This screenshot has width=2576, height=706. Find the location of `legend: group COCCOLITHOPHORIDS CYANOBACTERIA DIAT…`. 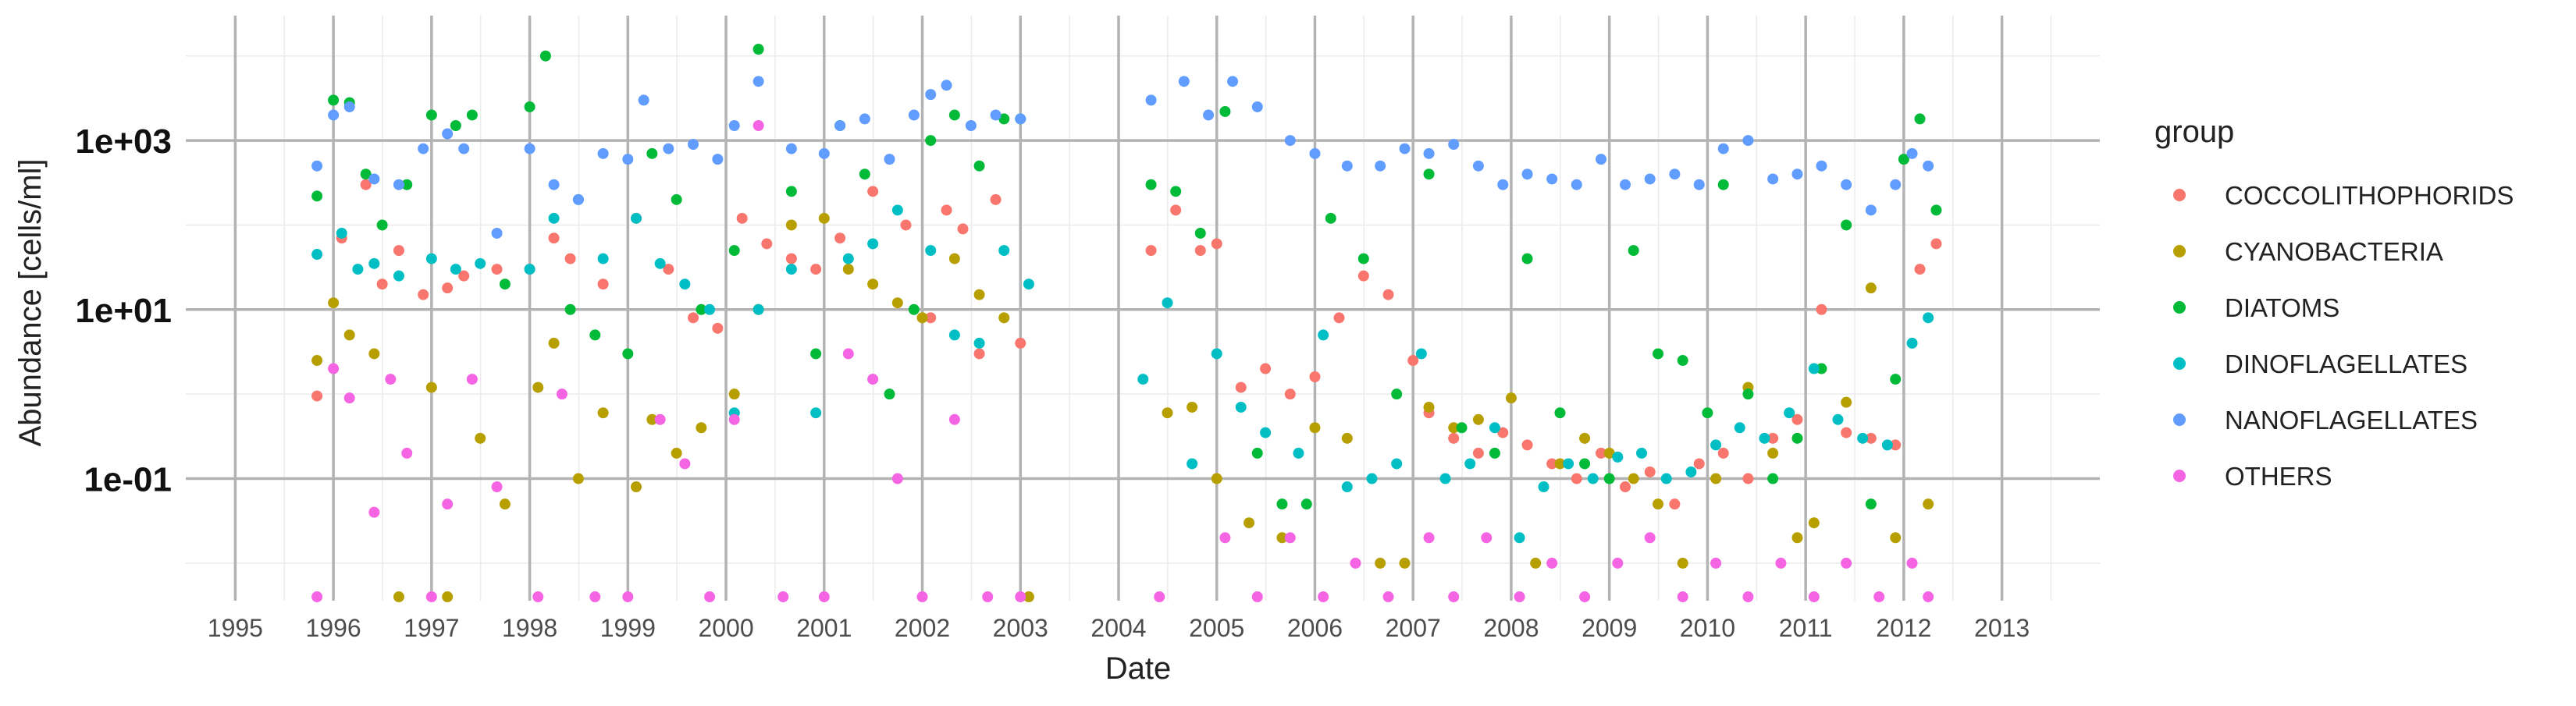

legend: group COCCOLITHOPHORIDS CYANOBACTERIA DIAT… is located at coordinates (2334, 303).